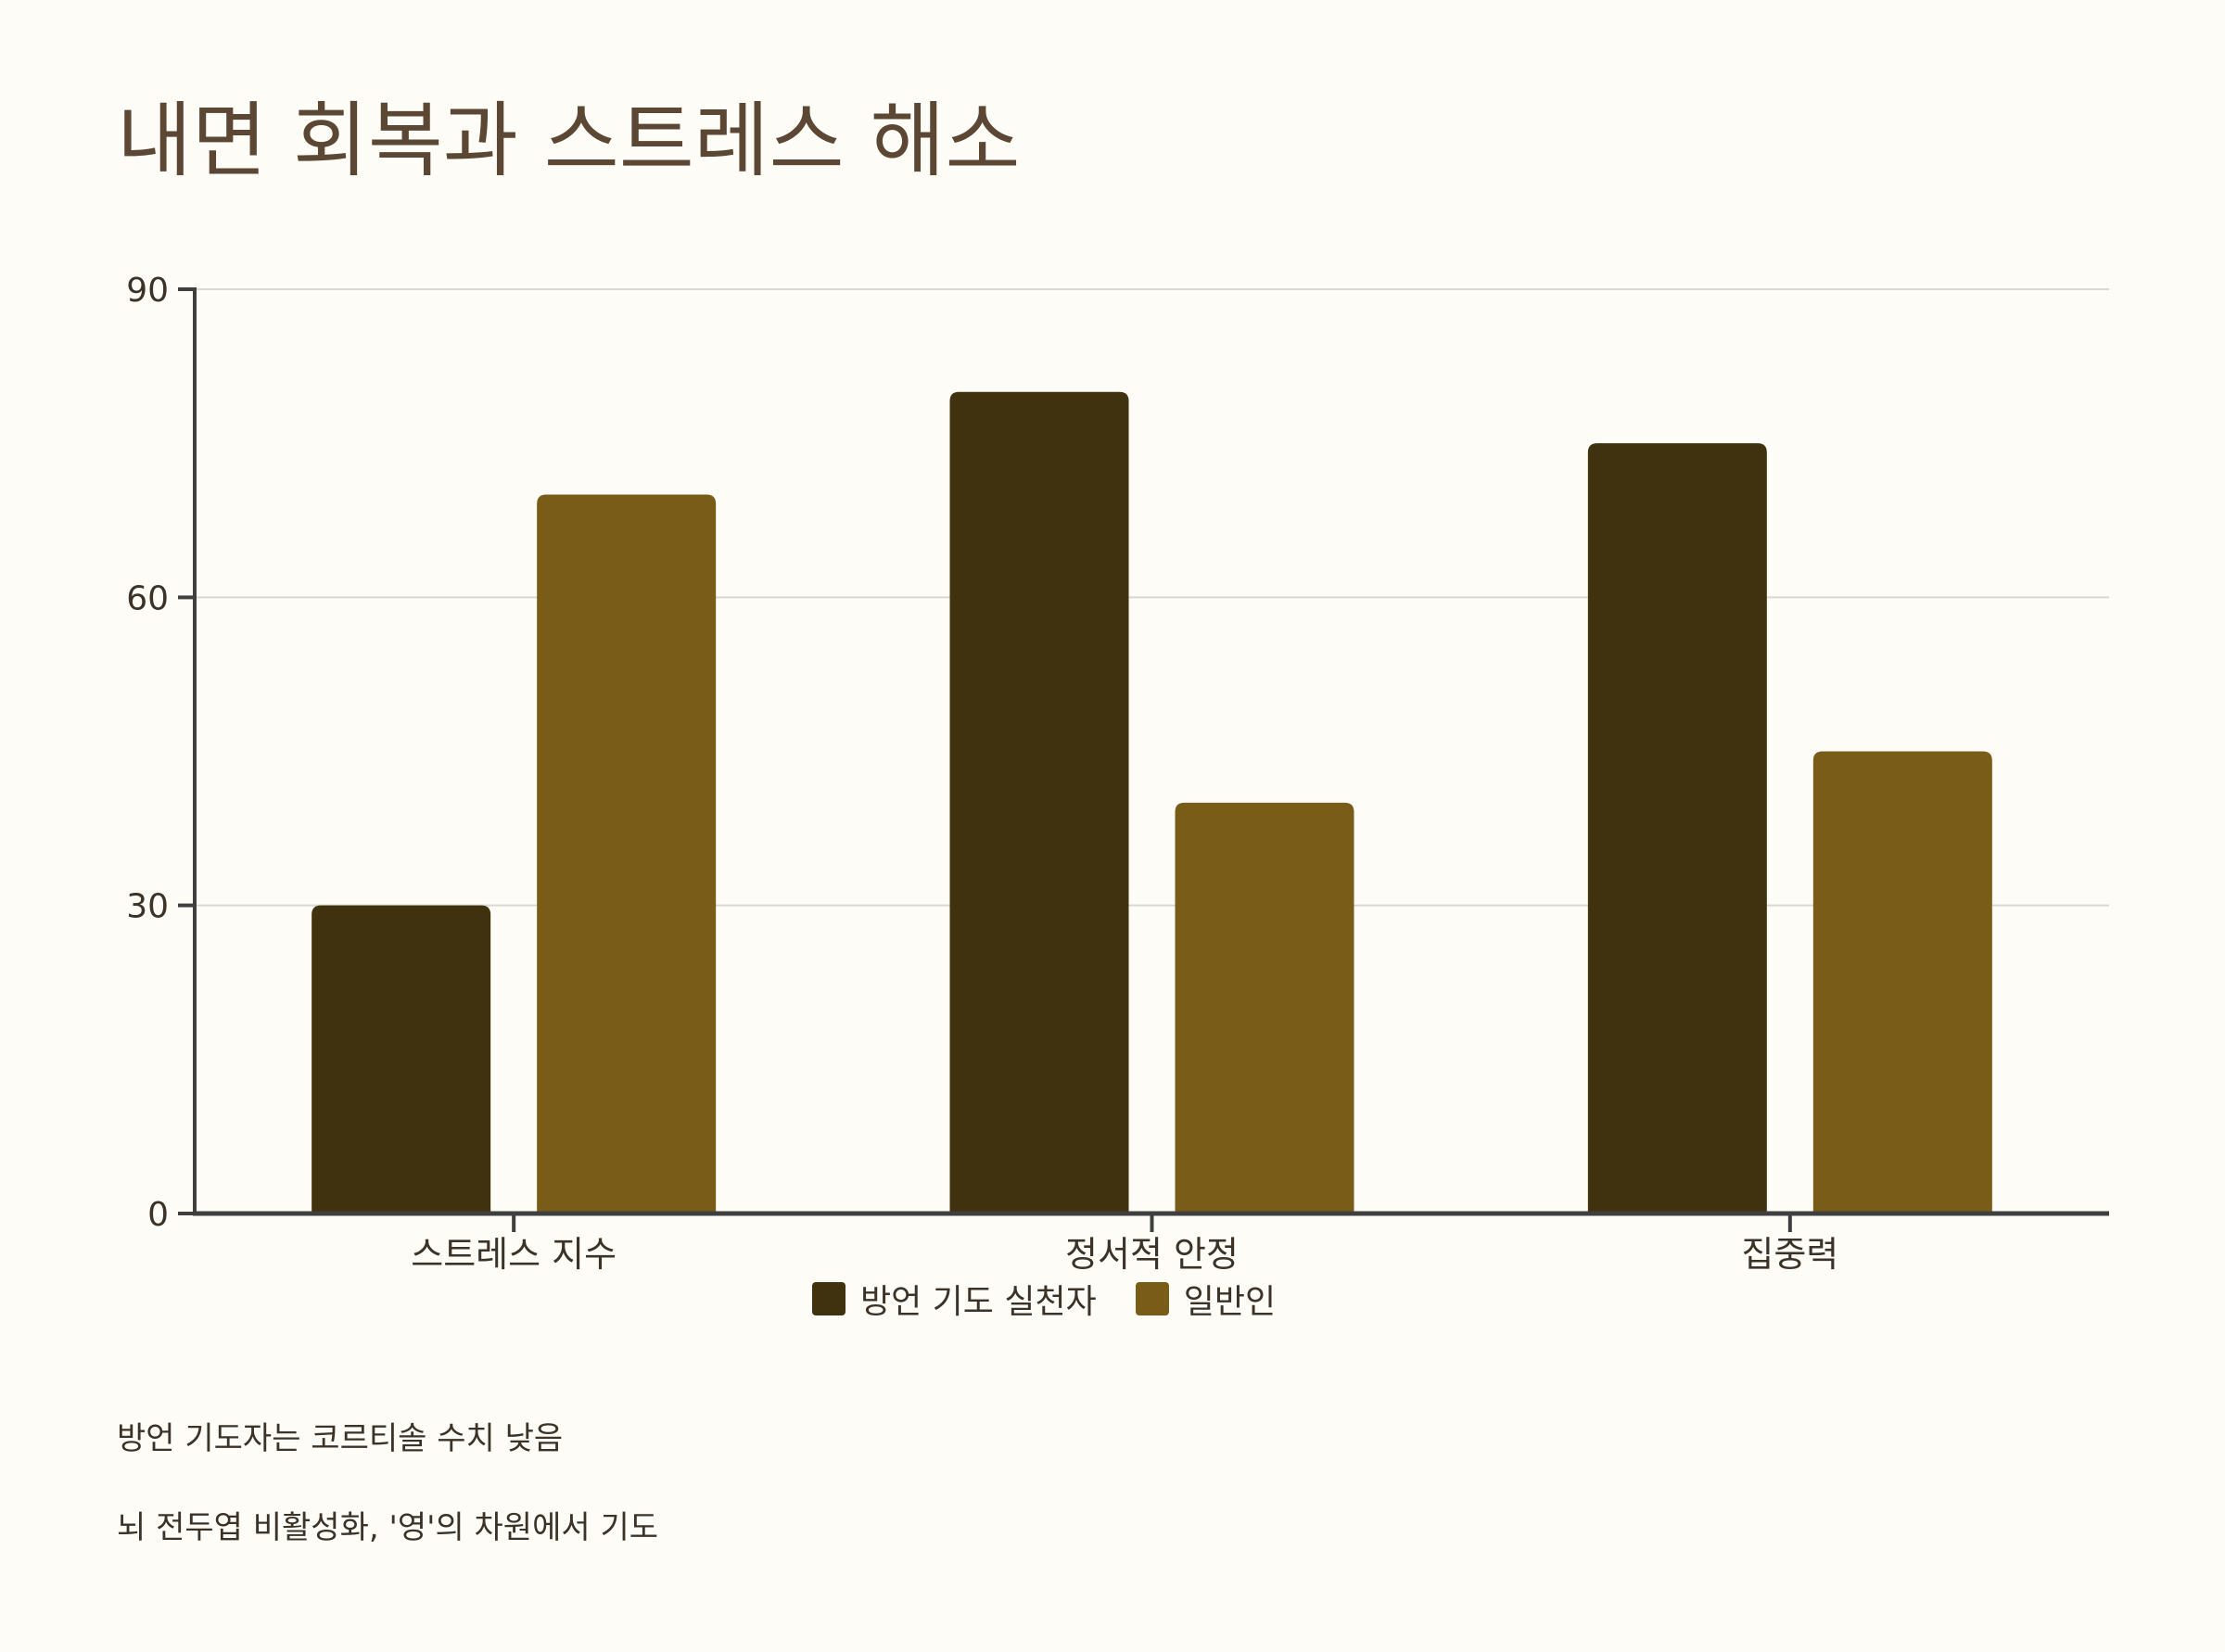 The image size is (2225, 1652). What do you see at coordinates (147, 291) in the screenshot?
I see `y-tick-label: 90` at bounding box center [147, 291].